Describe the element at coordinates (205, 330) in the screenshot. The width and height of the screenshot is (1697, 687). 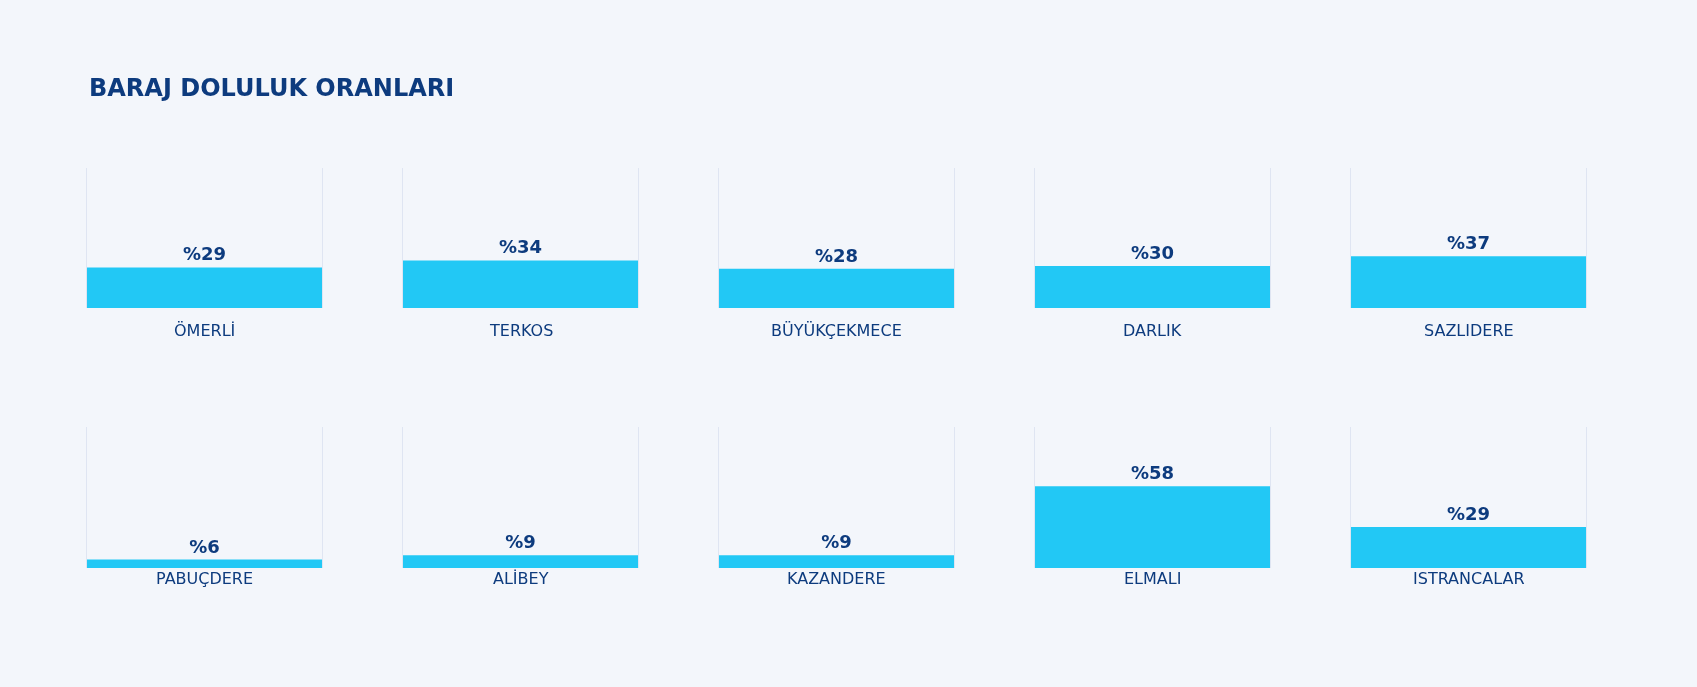
I see `category-label: ÖMERLİ` at that location.